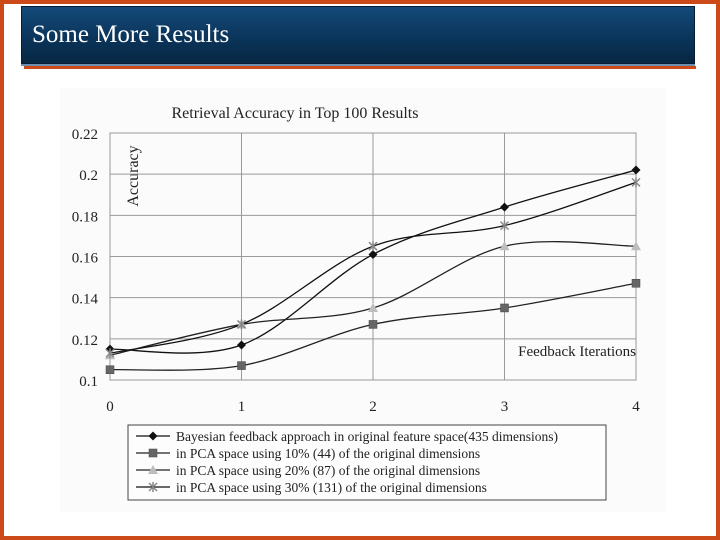 This screenshot has height=540, width=720. I want to click on y-tick-label: 0.18, so click(85, 217).